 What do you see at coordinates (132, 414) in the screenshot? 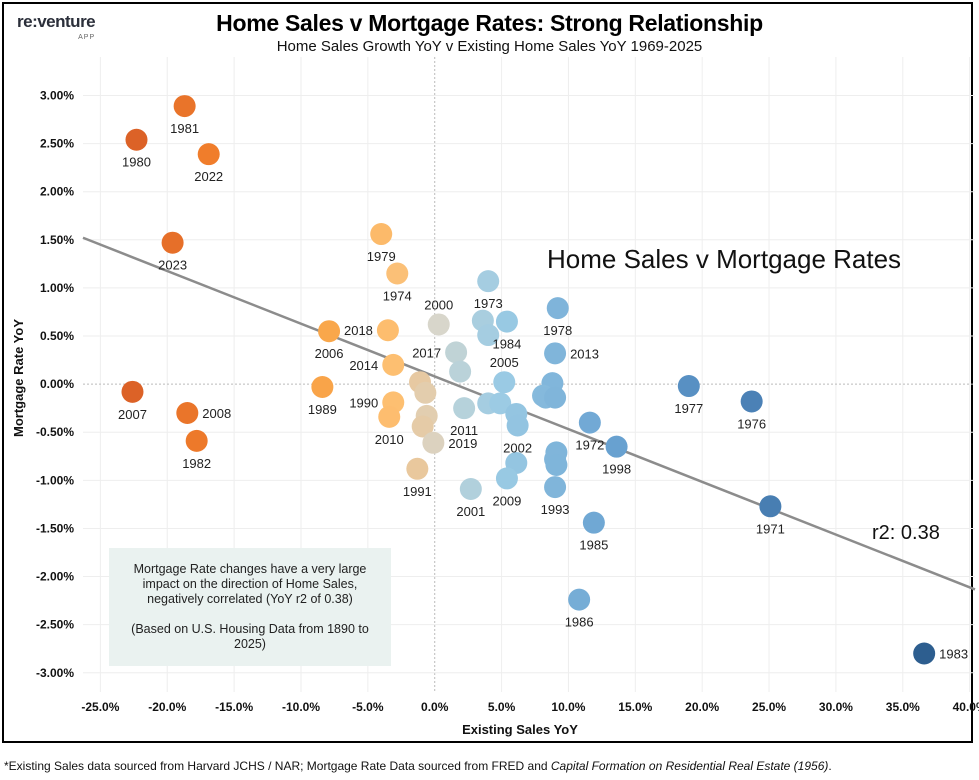
I see `point-label: 2007` at bounding box center [132, 414].